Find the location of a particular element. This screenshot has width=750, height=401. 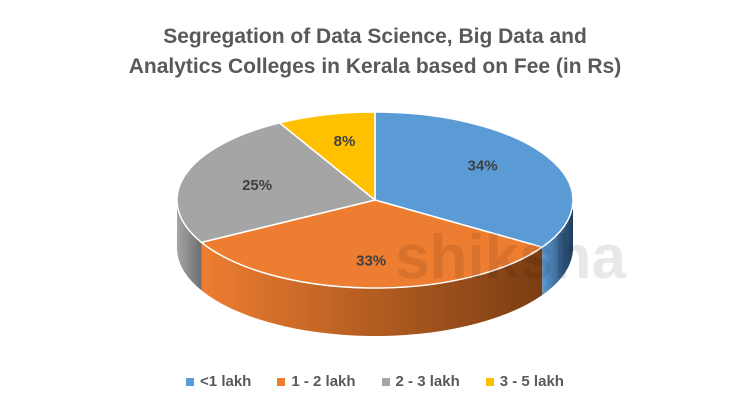

legend-item: 1 - 2 lakh is located at coordinates (316, 381).